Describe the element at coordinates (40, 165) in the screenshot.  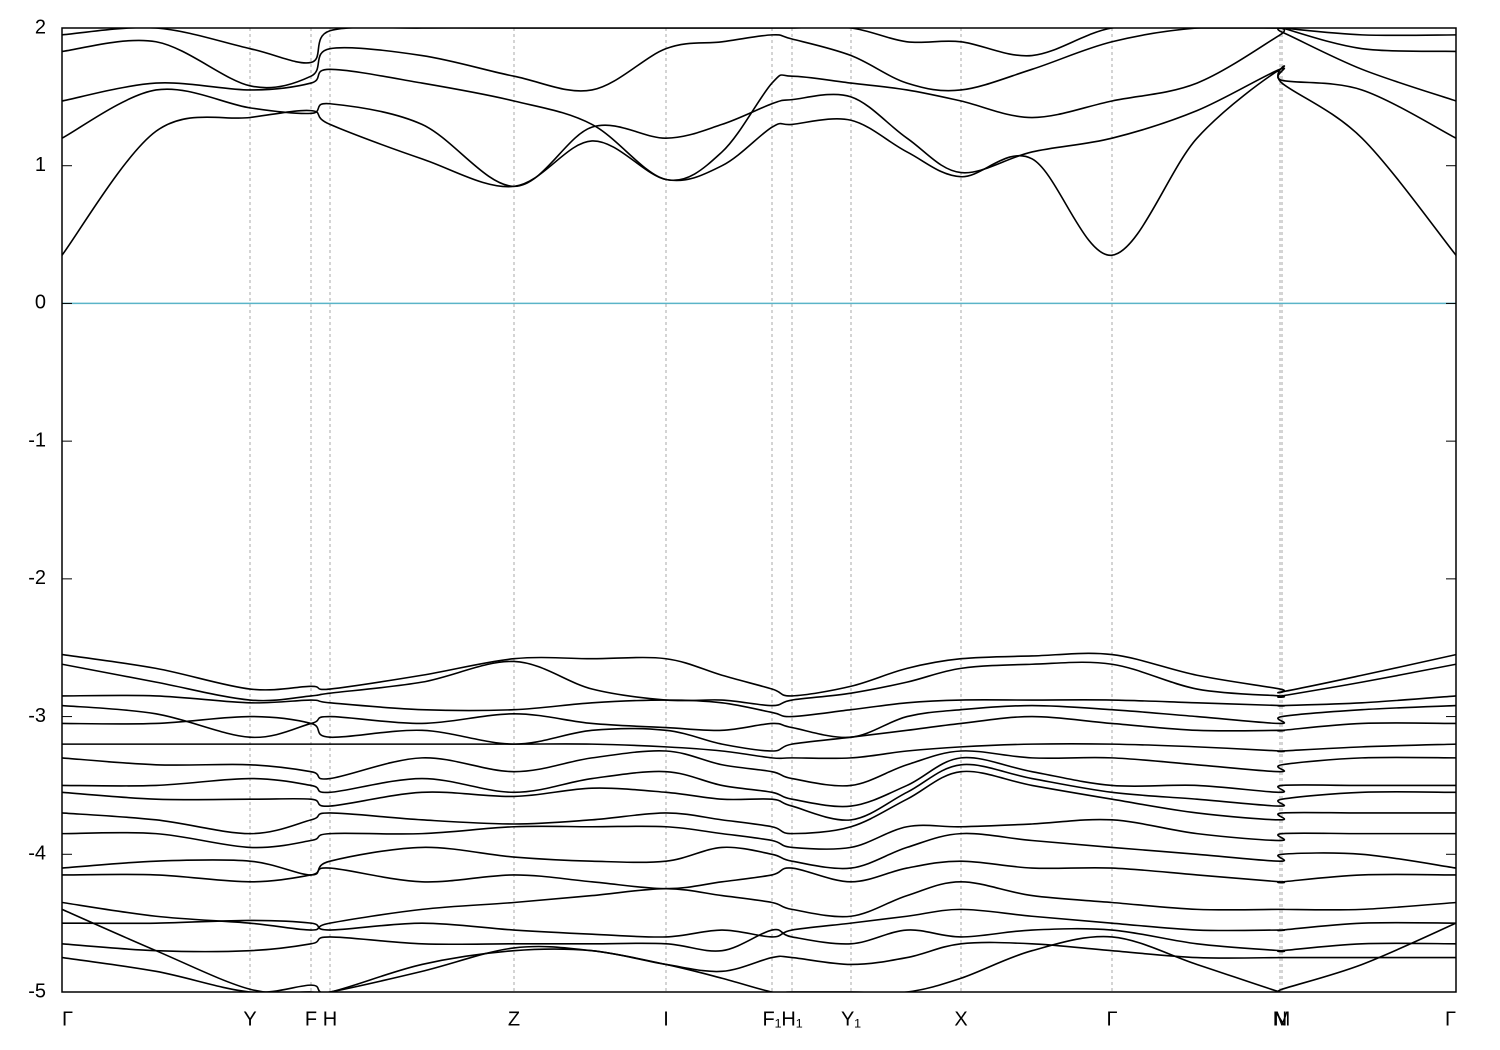
I see `y-tick-label: 1` at that location.